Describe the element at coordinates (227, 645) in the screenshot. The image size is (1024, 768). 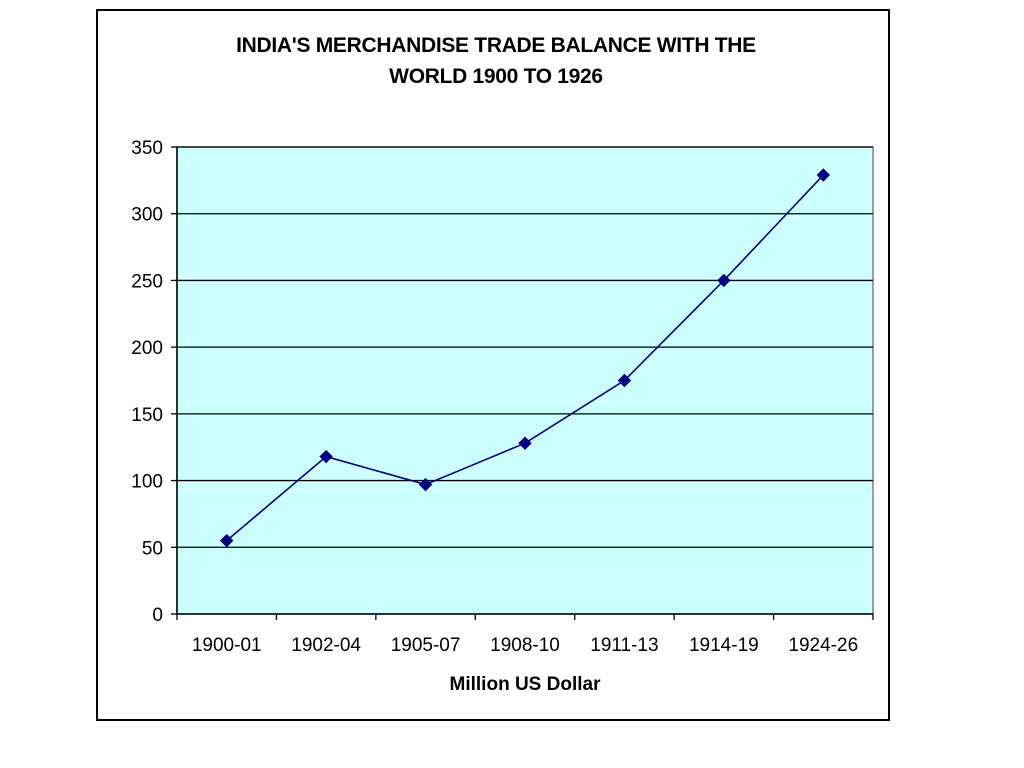
I see `x-tick-label: 1900-01` at that location.